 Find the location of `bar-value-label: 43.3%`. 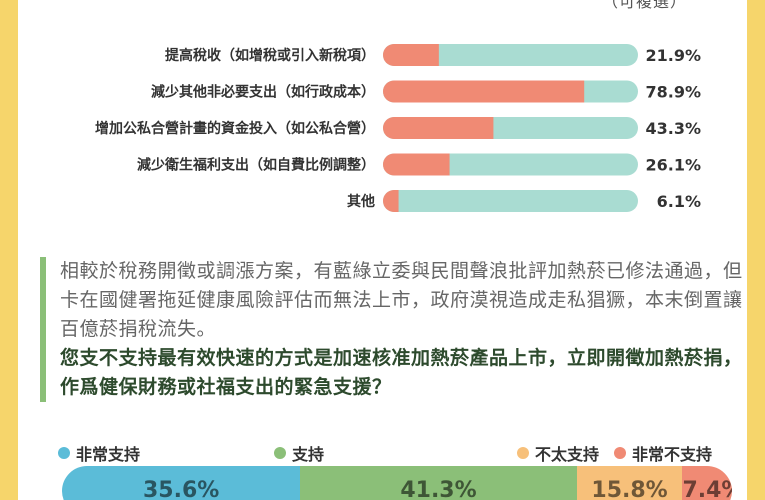

bar-value-label: 43.3% is located at coordinates (673, 128).